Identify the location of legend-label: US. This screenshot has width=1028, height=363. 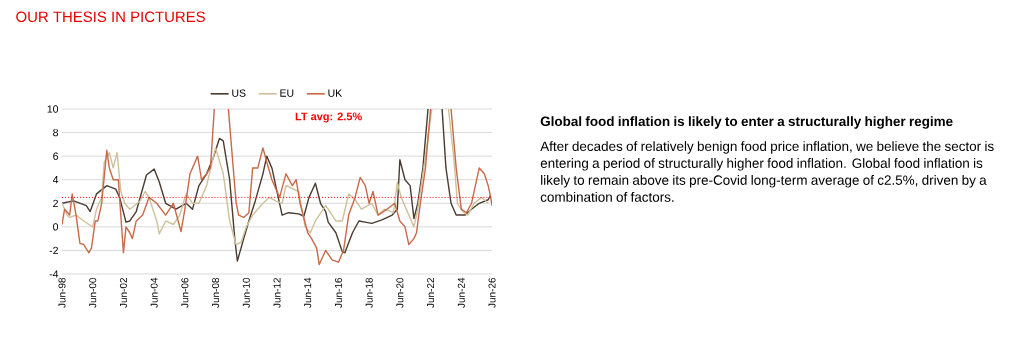
(239, 93).